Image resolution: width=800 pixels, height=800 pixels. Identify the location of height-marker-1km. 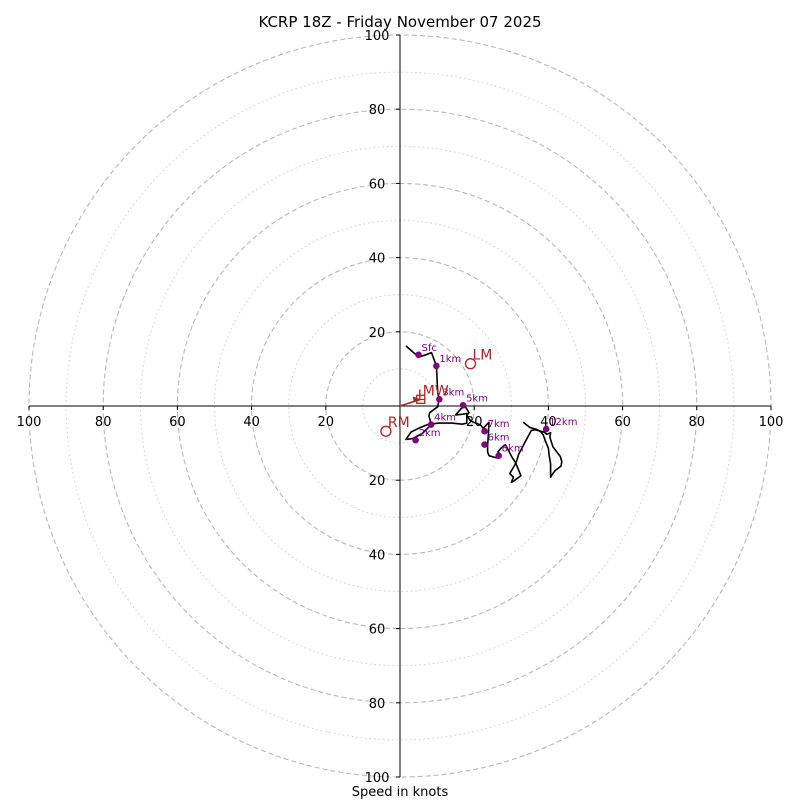
(436, 366).